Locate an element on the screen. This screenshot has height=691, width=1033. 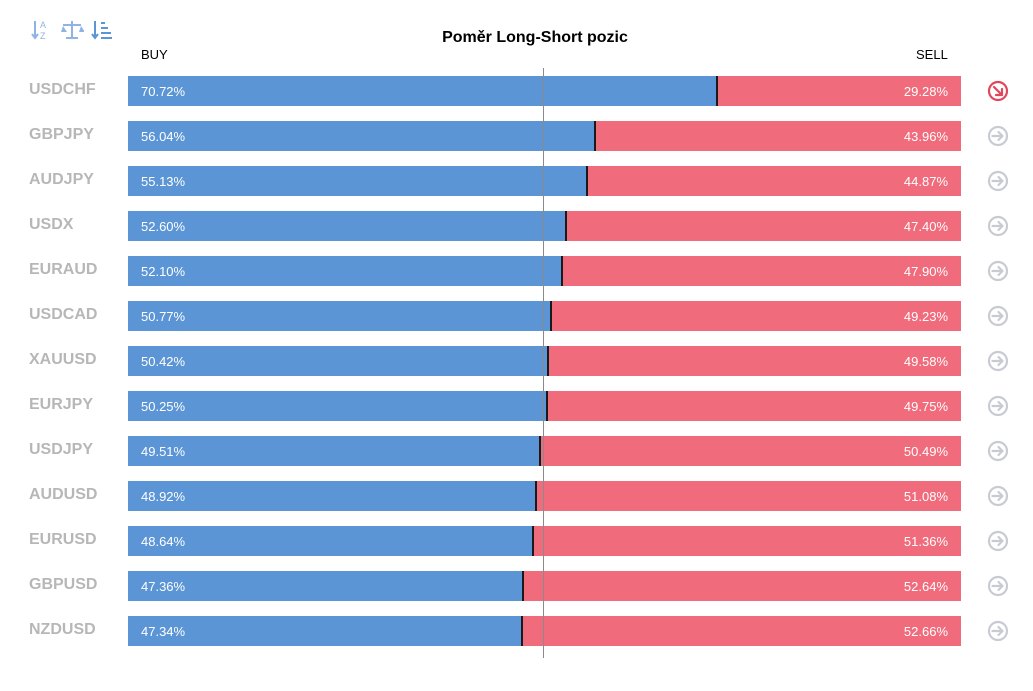
table-row: GBPUSD 47.36% 52.64% is located at coordinates (516, 586).